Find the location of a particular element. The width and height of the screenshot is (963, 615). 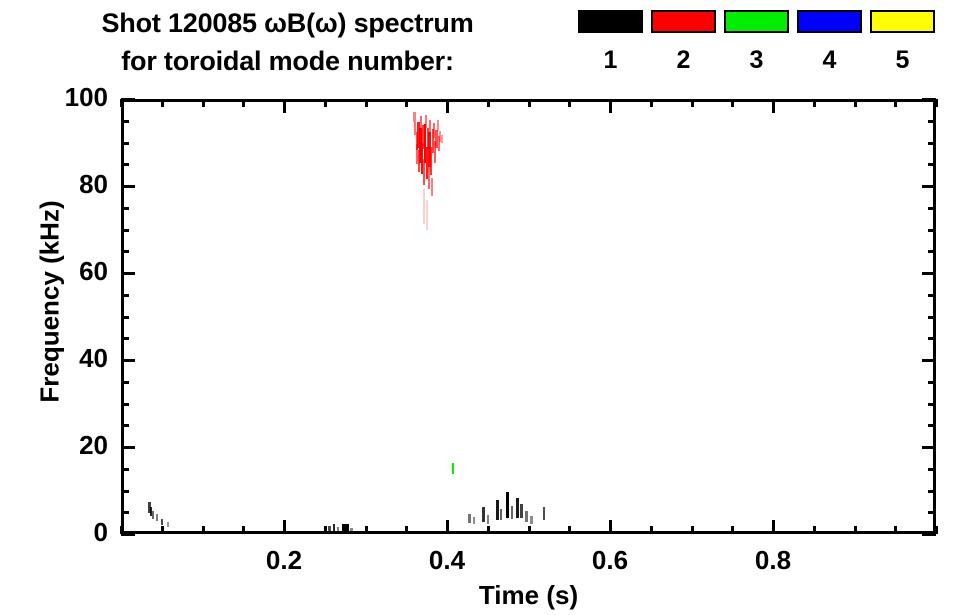

spectrum-mark-n3 is located at coordinates (453, 468).